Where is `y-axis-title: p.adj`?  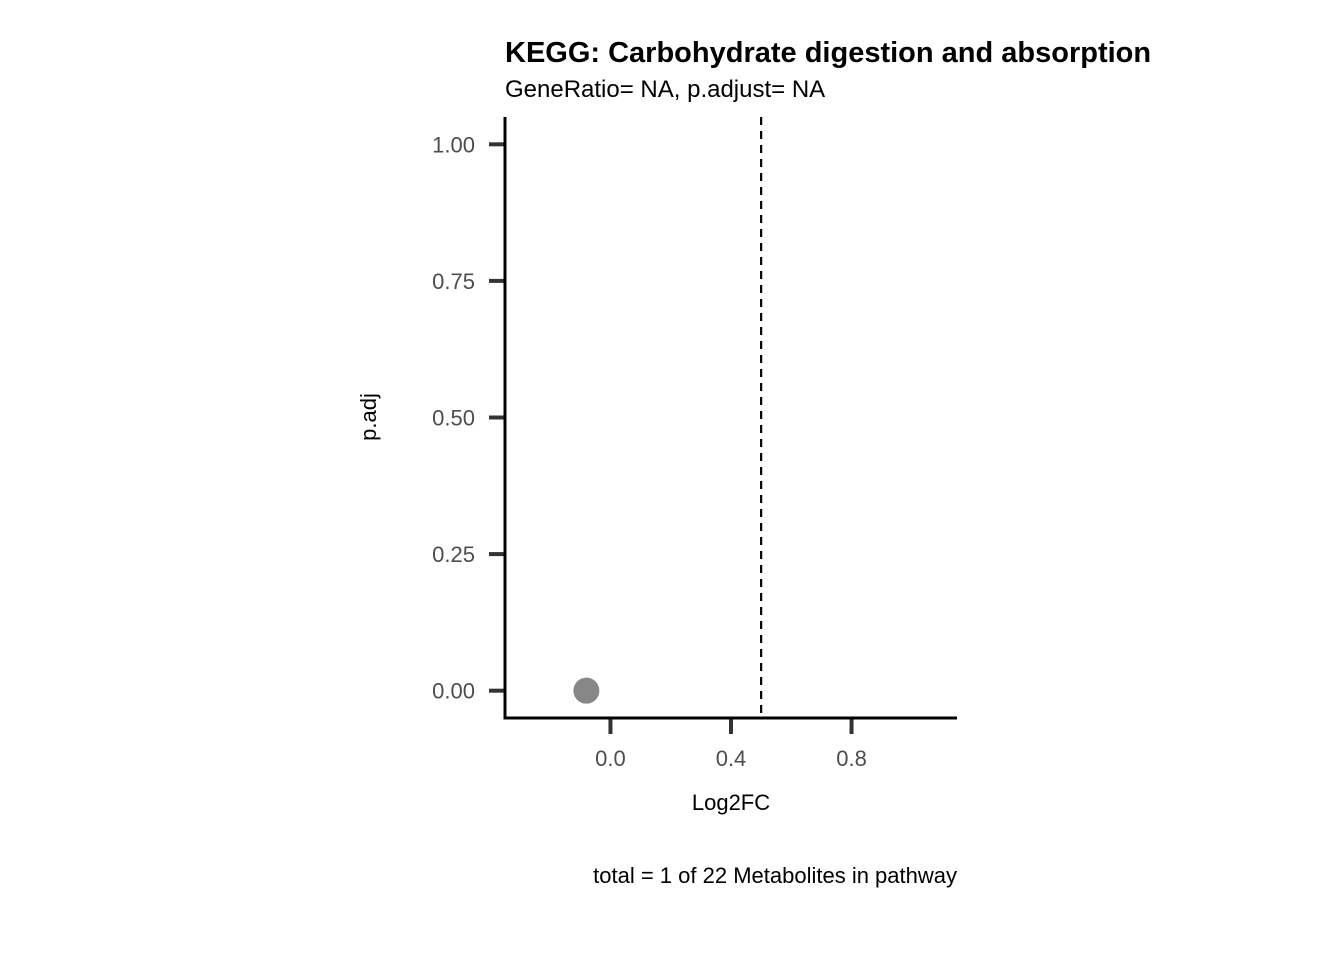
y-axis-title: p.adj is located at coordinates (368, 417).